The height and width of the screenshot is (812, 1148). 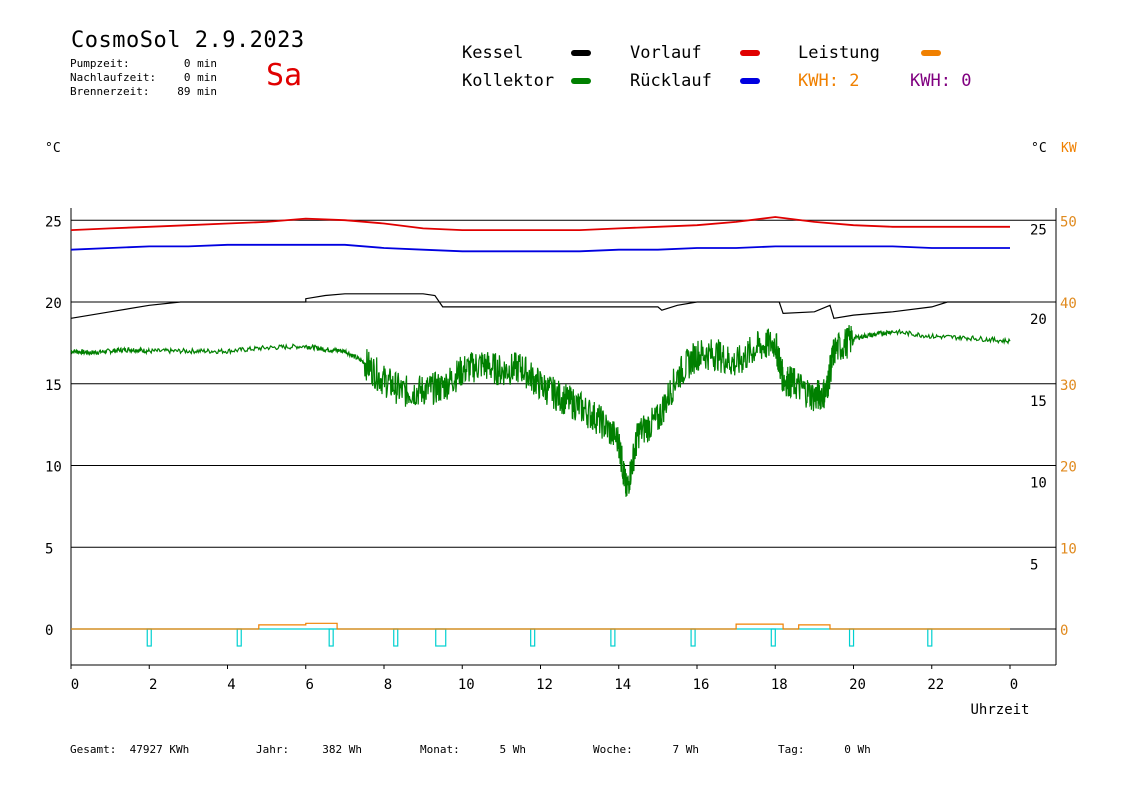 I want to click on series-line-vorlauf, so click(x=540, y=224).